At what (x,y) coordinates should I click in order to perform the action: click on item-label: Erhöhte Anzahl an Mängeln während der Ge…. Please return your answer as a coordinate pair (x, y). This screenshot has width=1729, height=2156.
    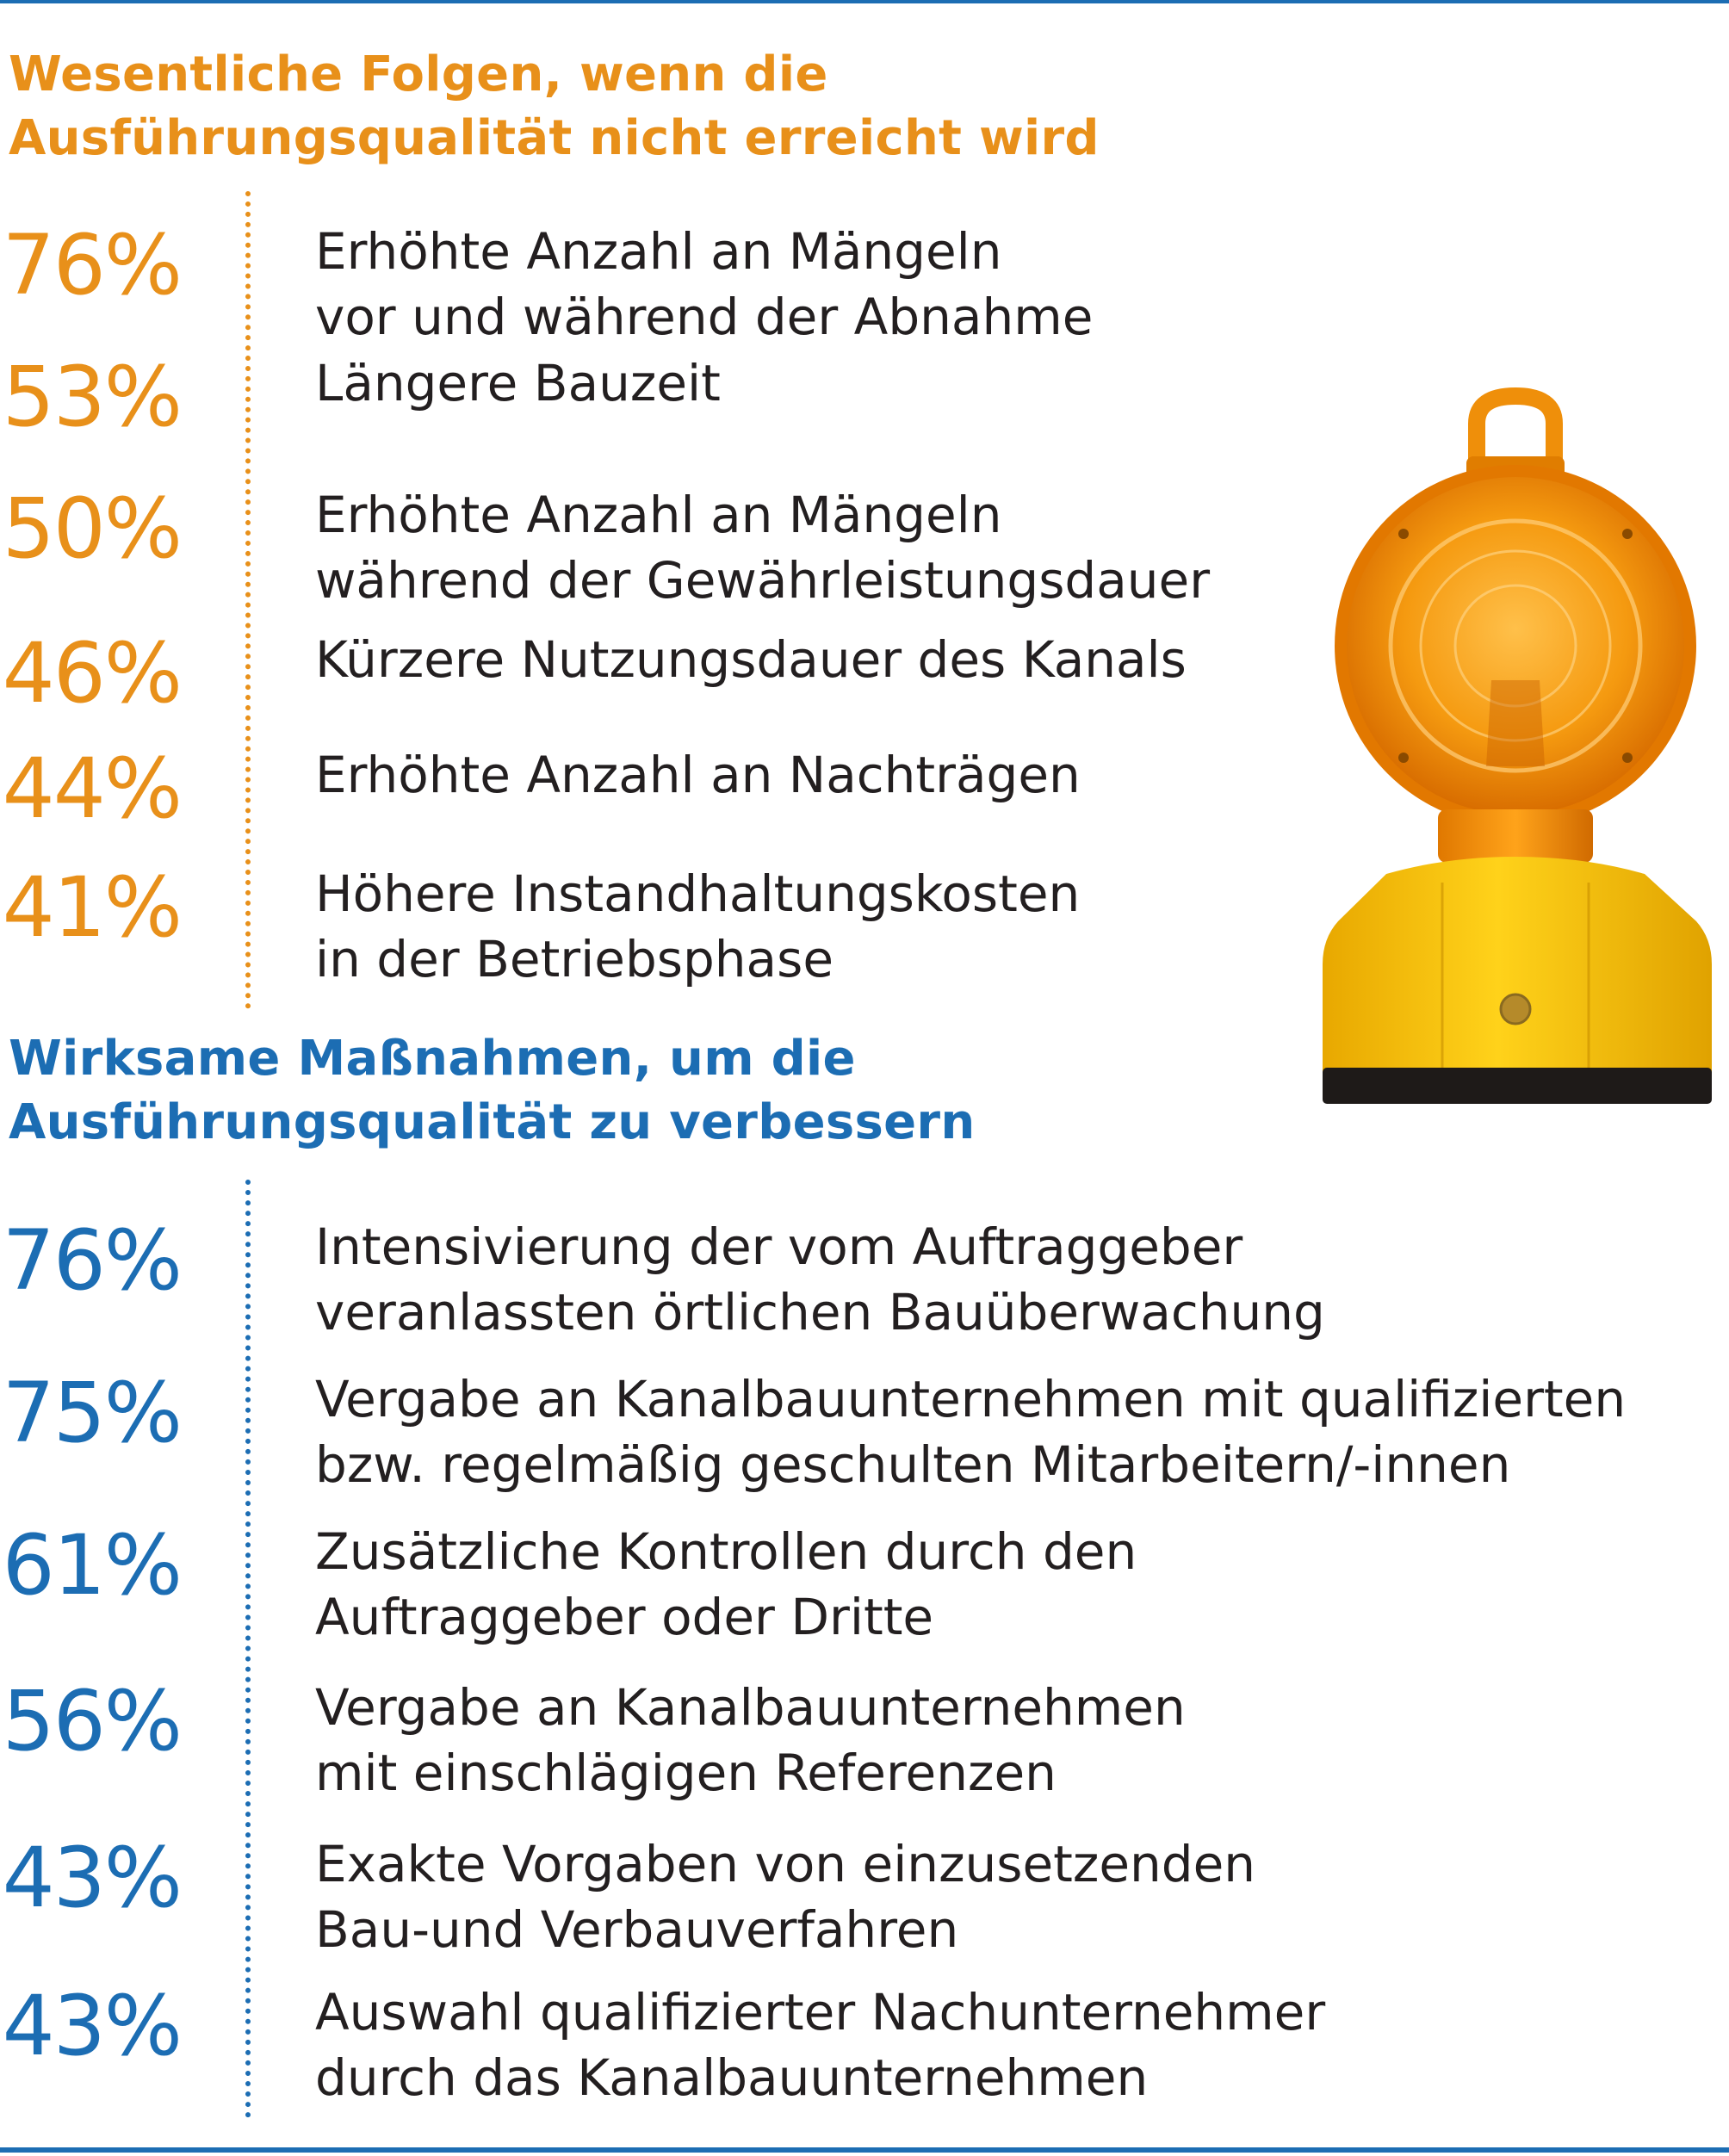
    Looking at the image, I should click on (762, 547).